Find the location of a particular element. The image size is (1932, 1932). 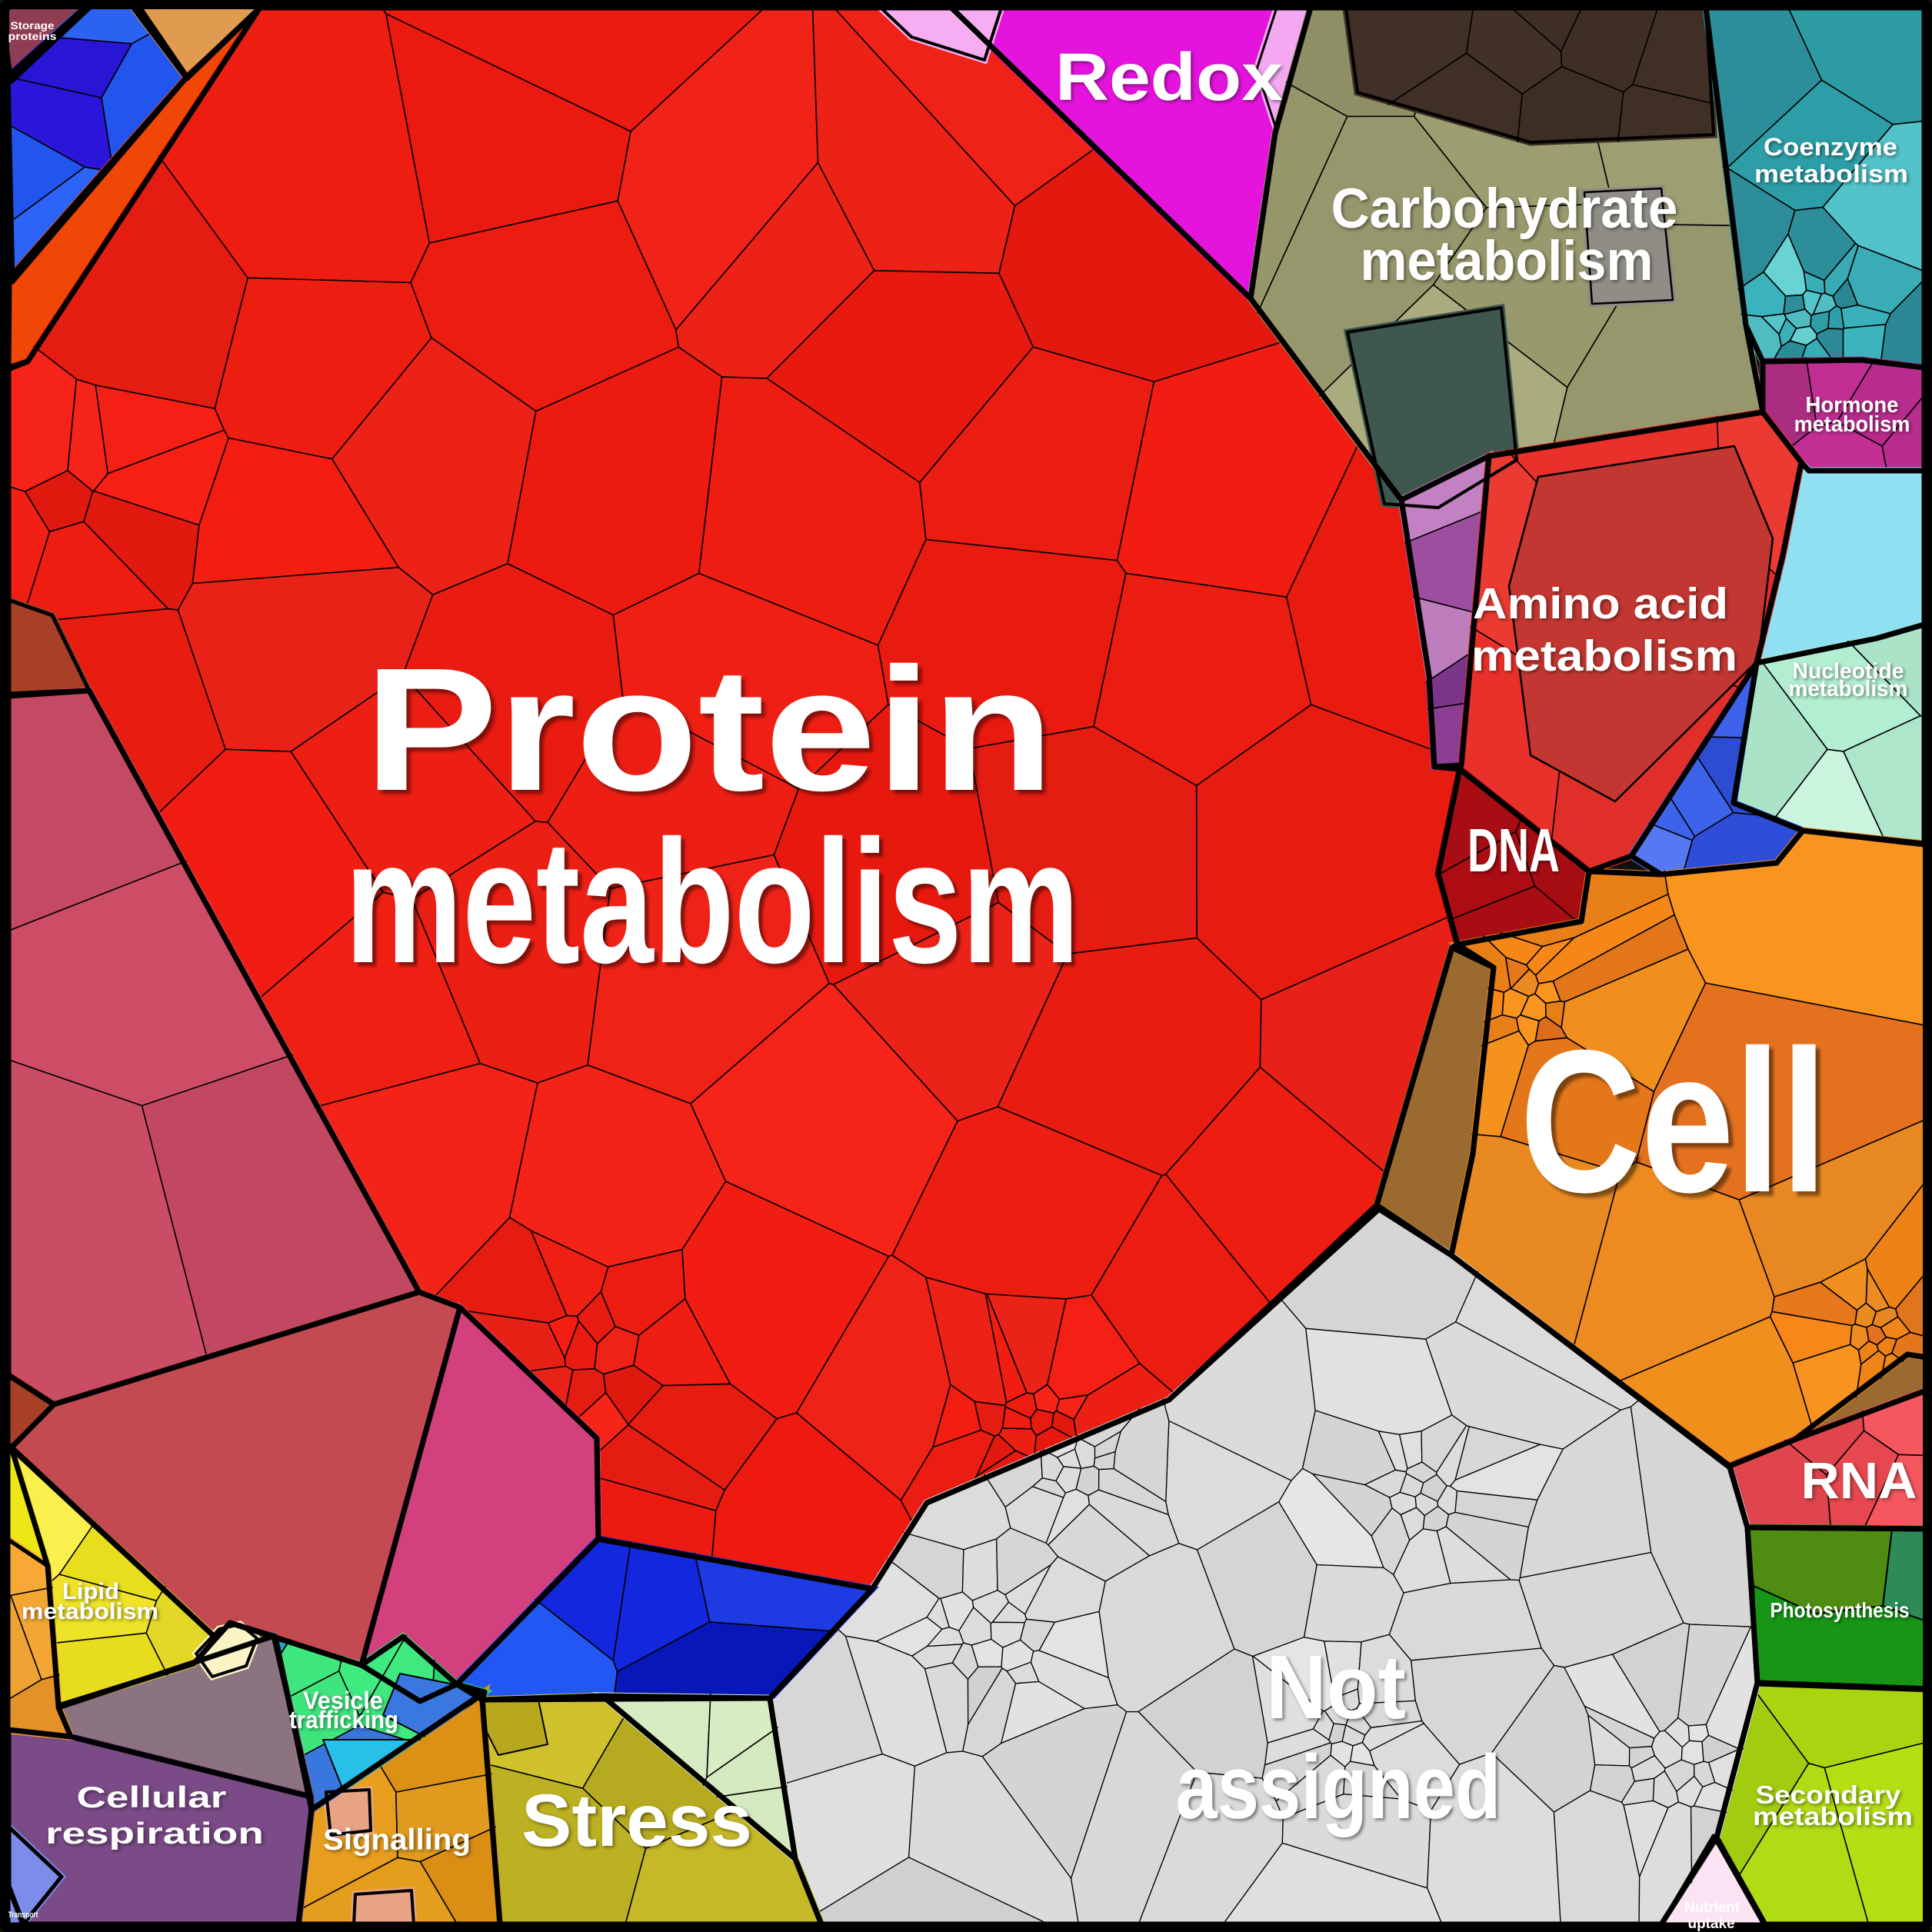

svg-text: Storage is located at coordinates (33, 26).